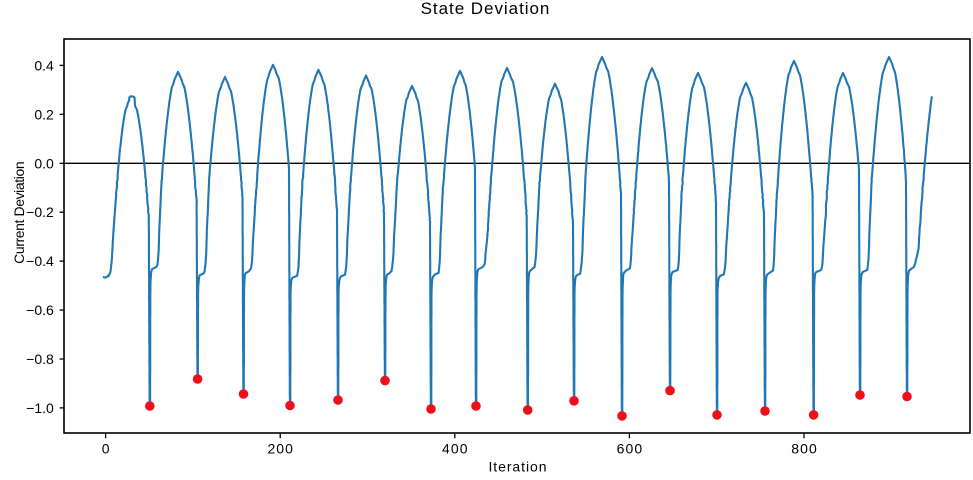 The width and height of the screenshot is (973, 480). Describe the element at coordinates (804, 449) in the screenshot. I see `svg-text: 800` at that location.